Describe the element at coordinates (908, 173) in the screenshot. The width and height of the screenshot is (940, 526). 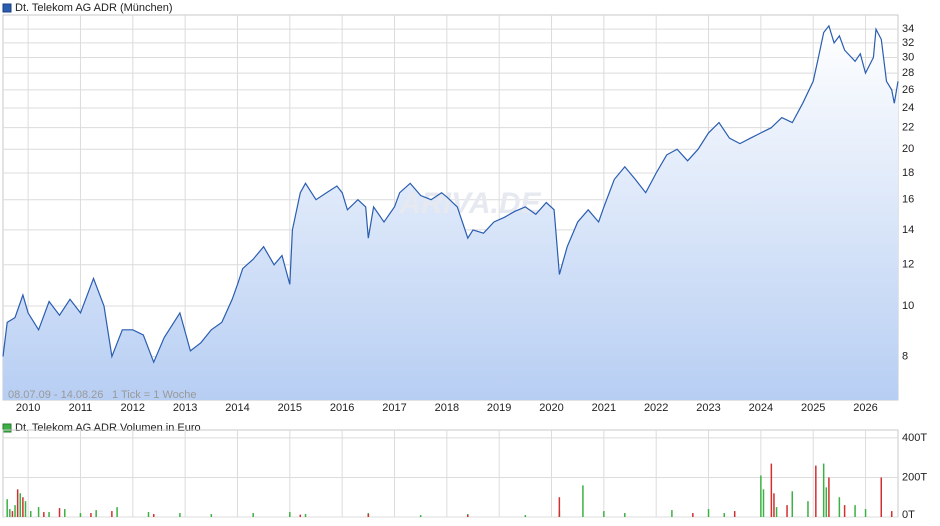
I see `y-tick-label: 18` at that location.